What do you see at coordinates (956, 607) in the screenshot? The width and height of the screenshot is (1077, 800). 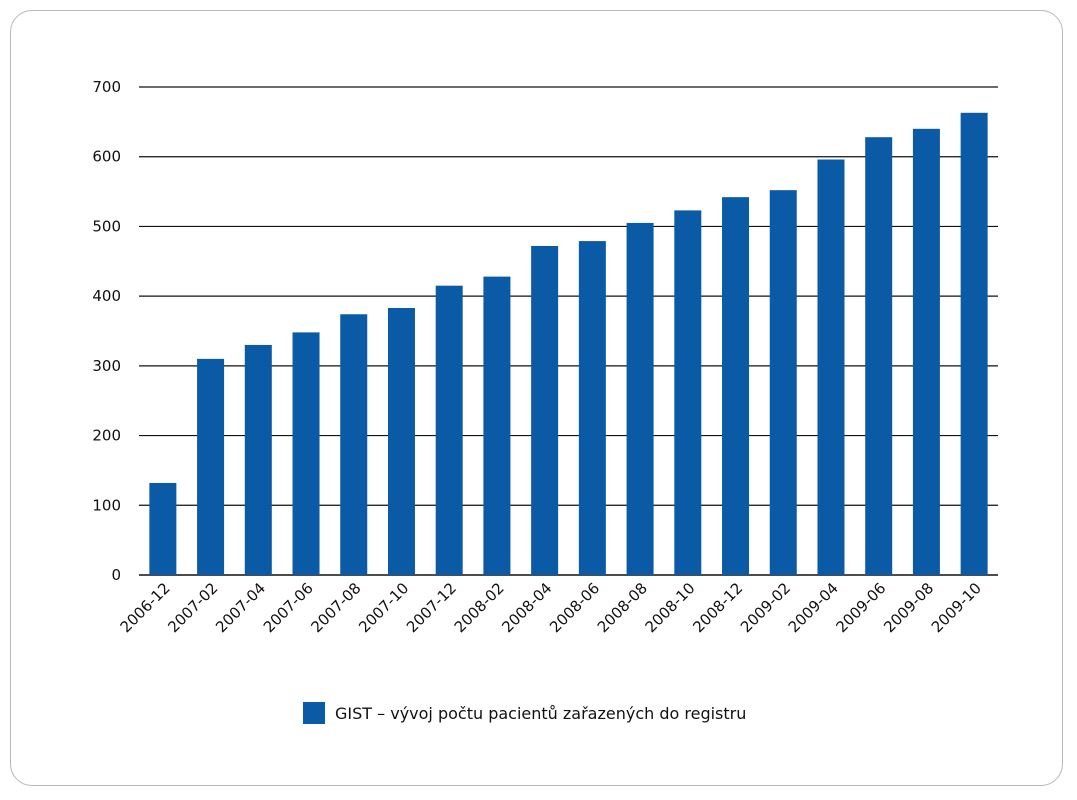 I see `x-tick-label: 2009-10` at bounding box center [956, 607].